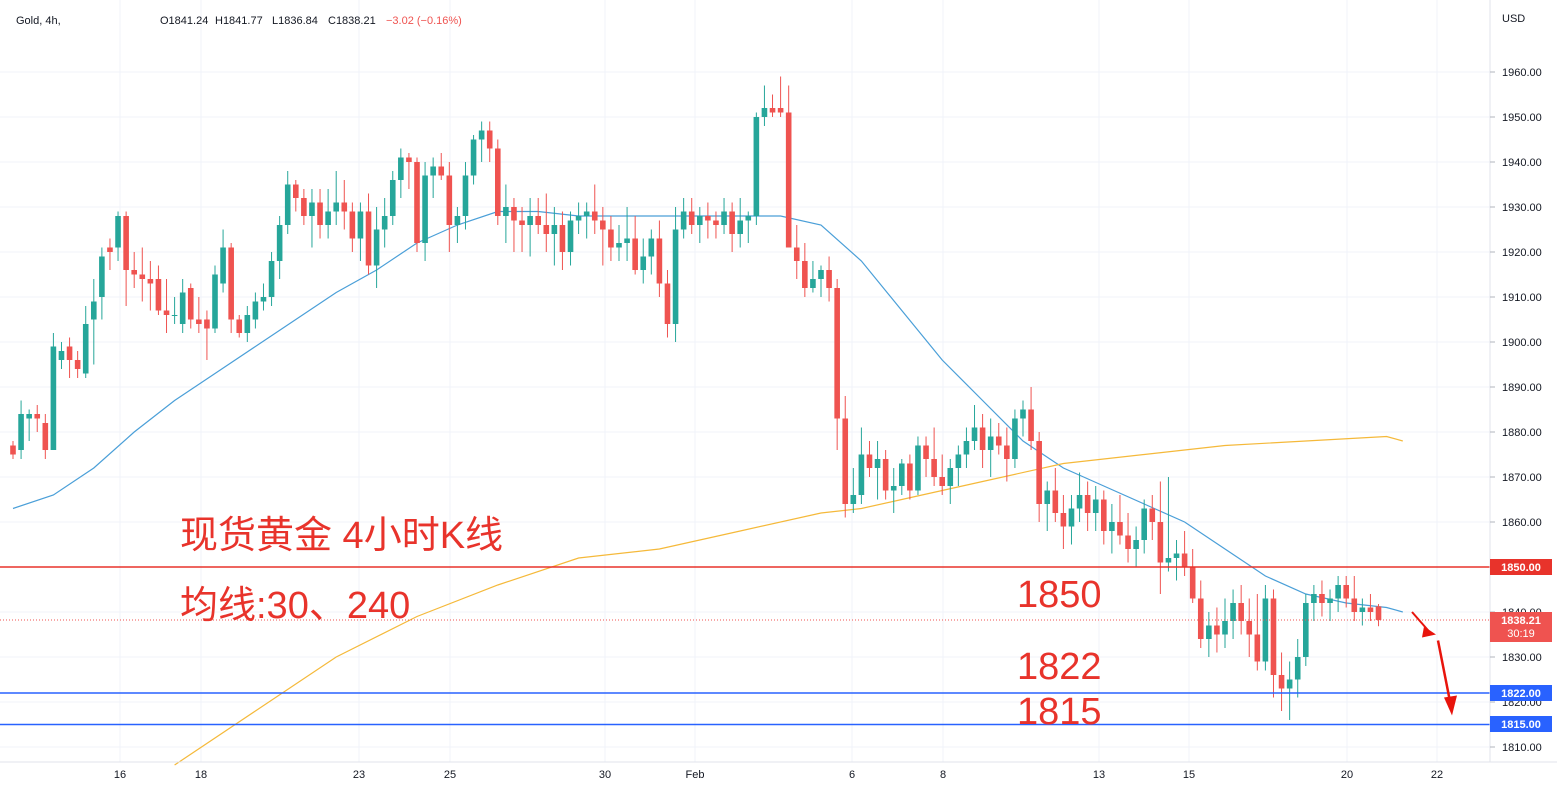  I want to click on arrow-shaft, so click(1444, 671).